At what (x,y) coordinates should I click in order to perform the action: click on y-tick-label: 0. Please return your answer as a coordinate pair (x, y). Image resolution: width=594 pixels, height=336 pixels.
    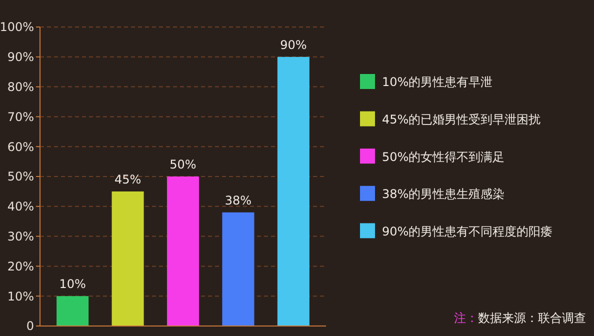
    Looking at the image, I should click on (30, 326).